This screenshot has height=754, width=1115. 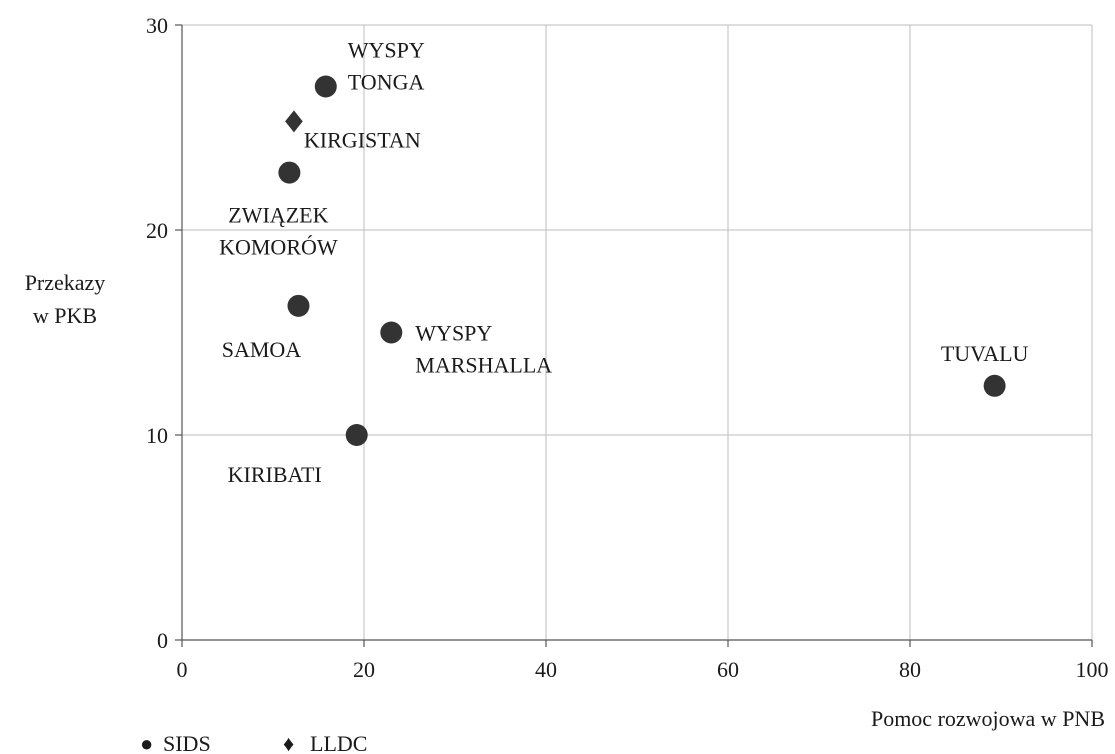 I want to click on legend-symbol-sids: ●, so click(x=146, y=742).